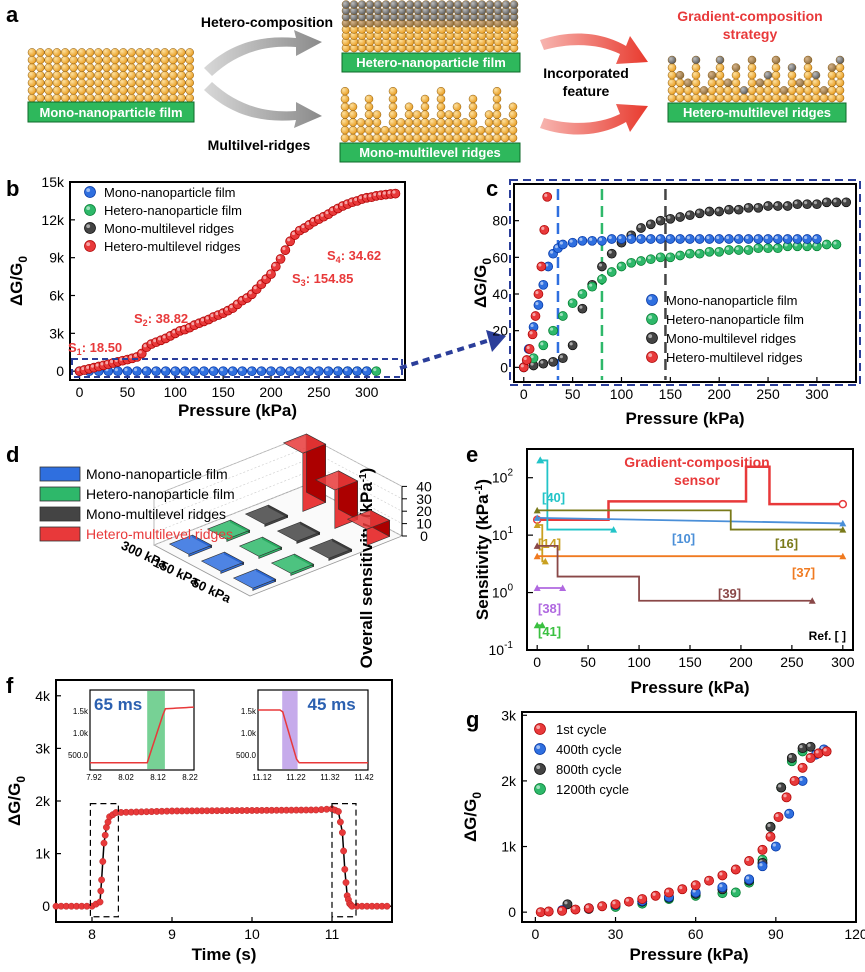 Image resolution: width=865 pixels, height=972 pixels. Describe the element at coordinates (688, 954) in the screenshot. I see `x-axis-label: Pressure (kPa)` at that location.